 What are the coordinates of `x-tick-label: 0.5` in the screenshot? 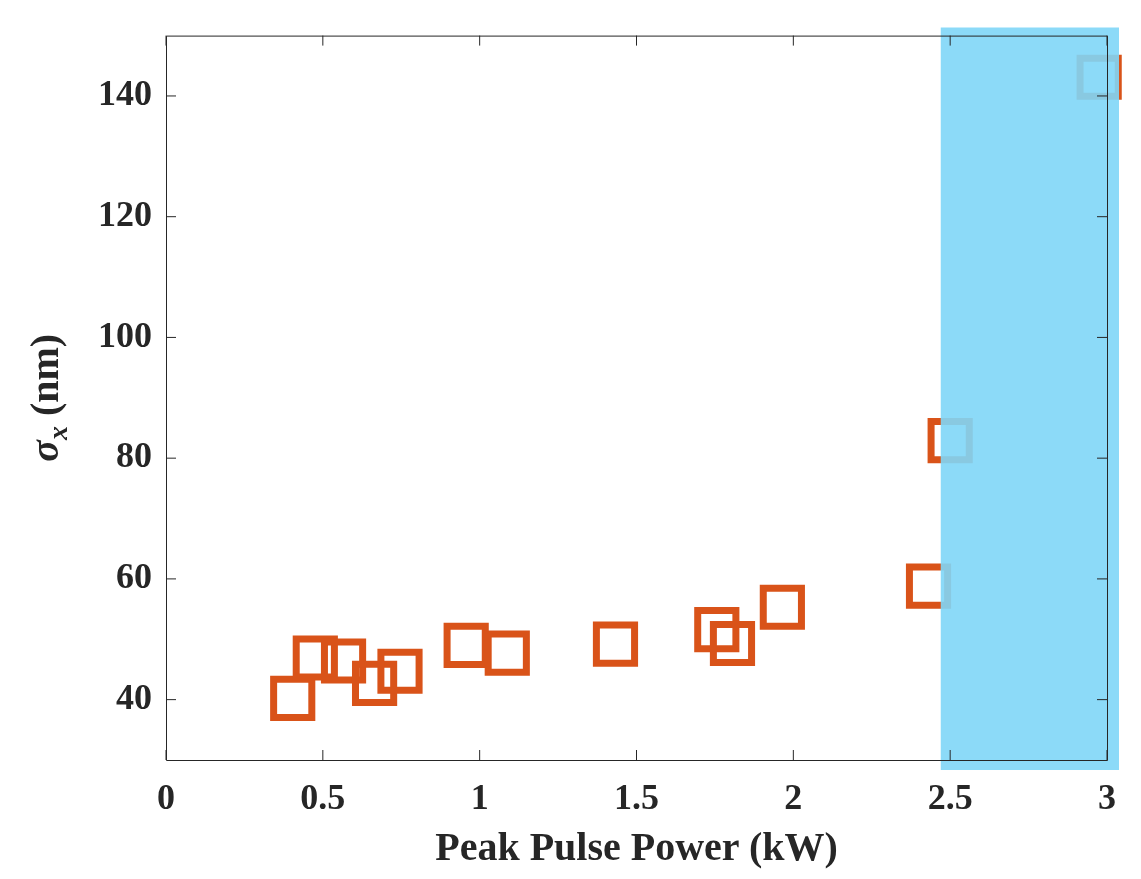 It's located at (323, 796).